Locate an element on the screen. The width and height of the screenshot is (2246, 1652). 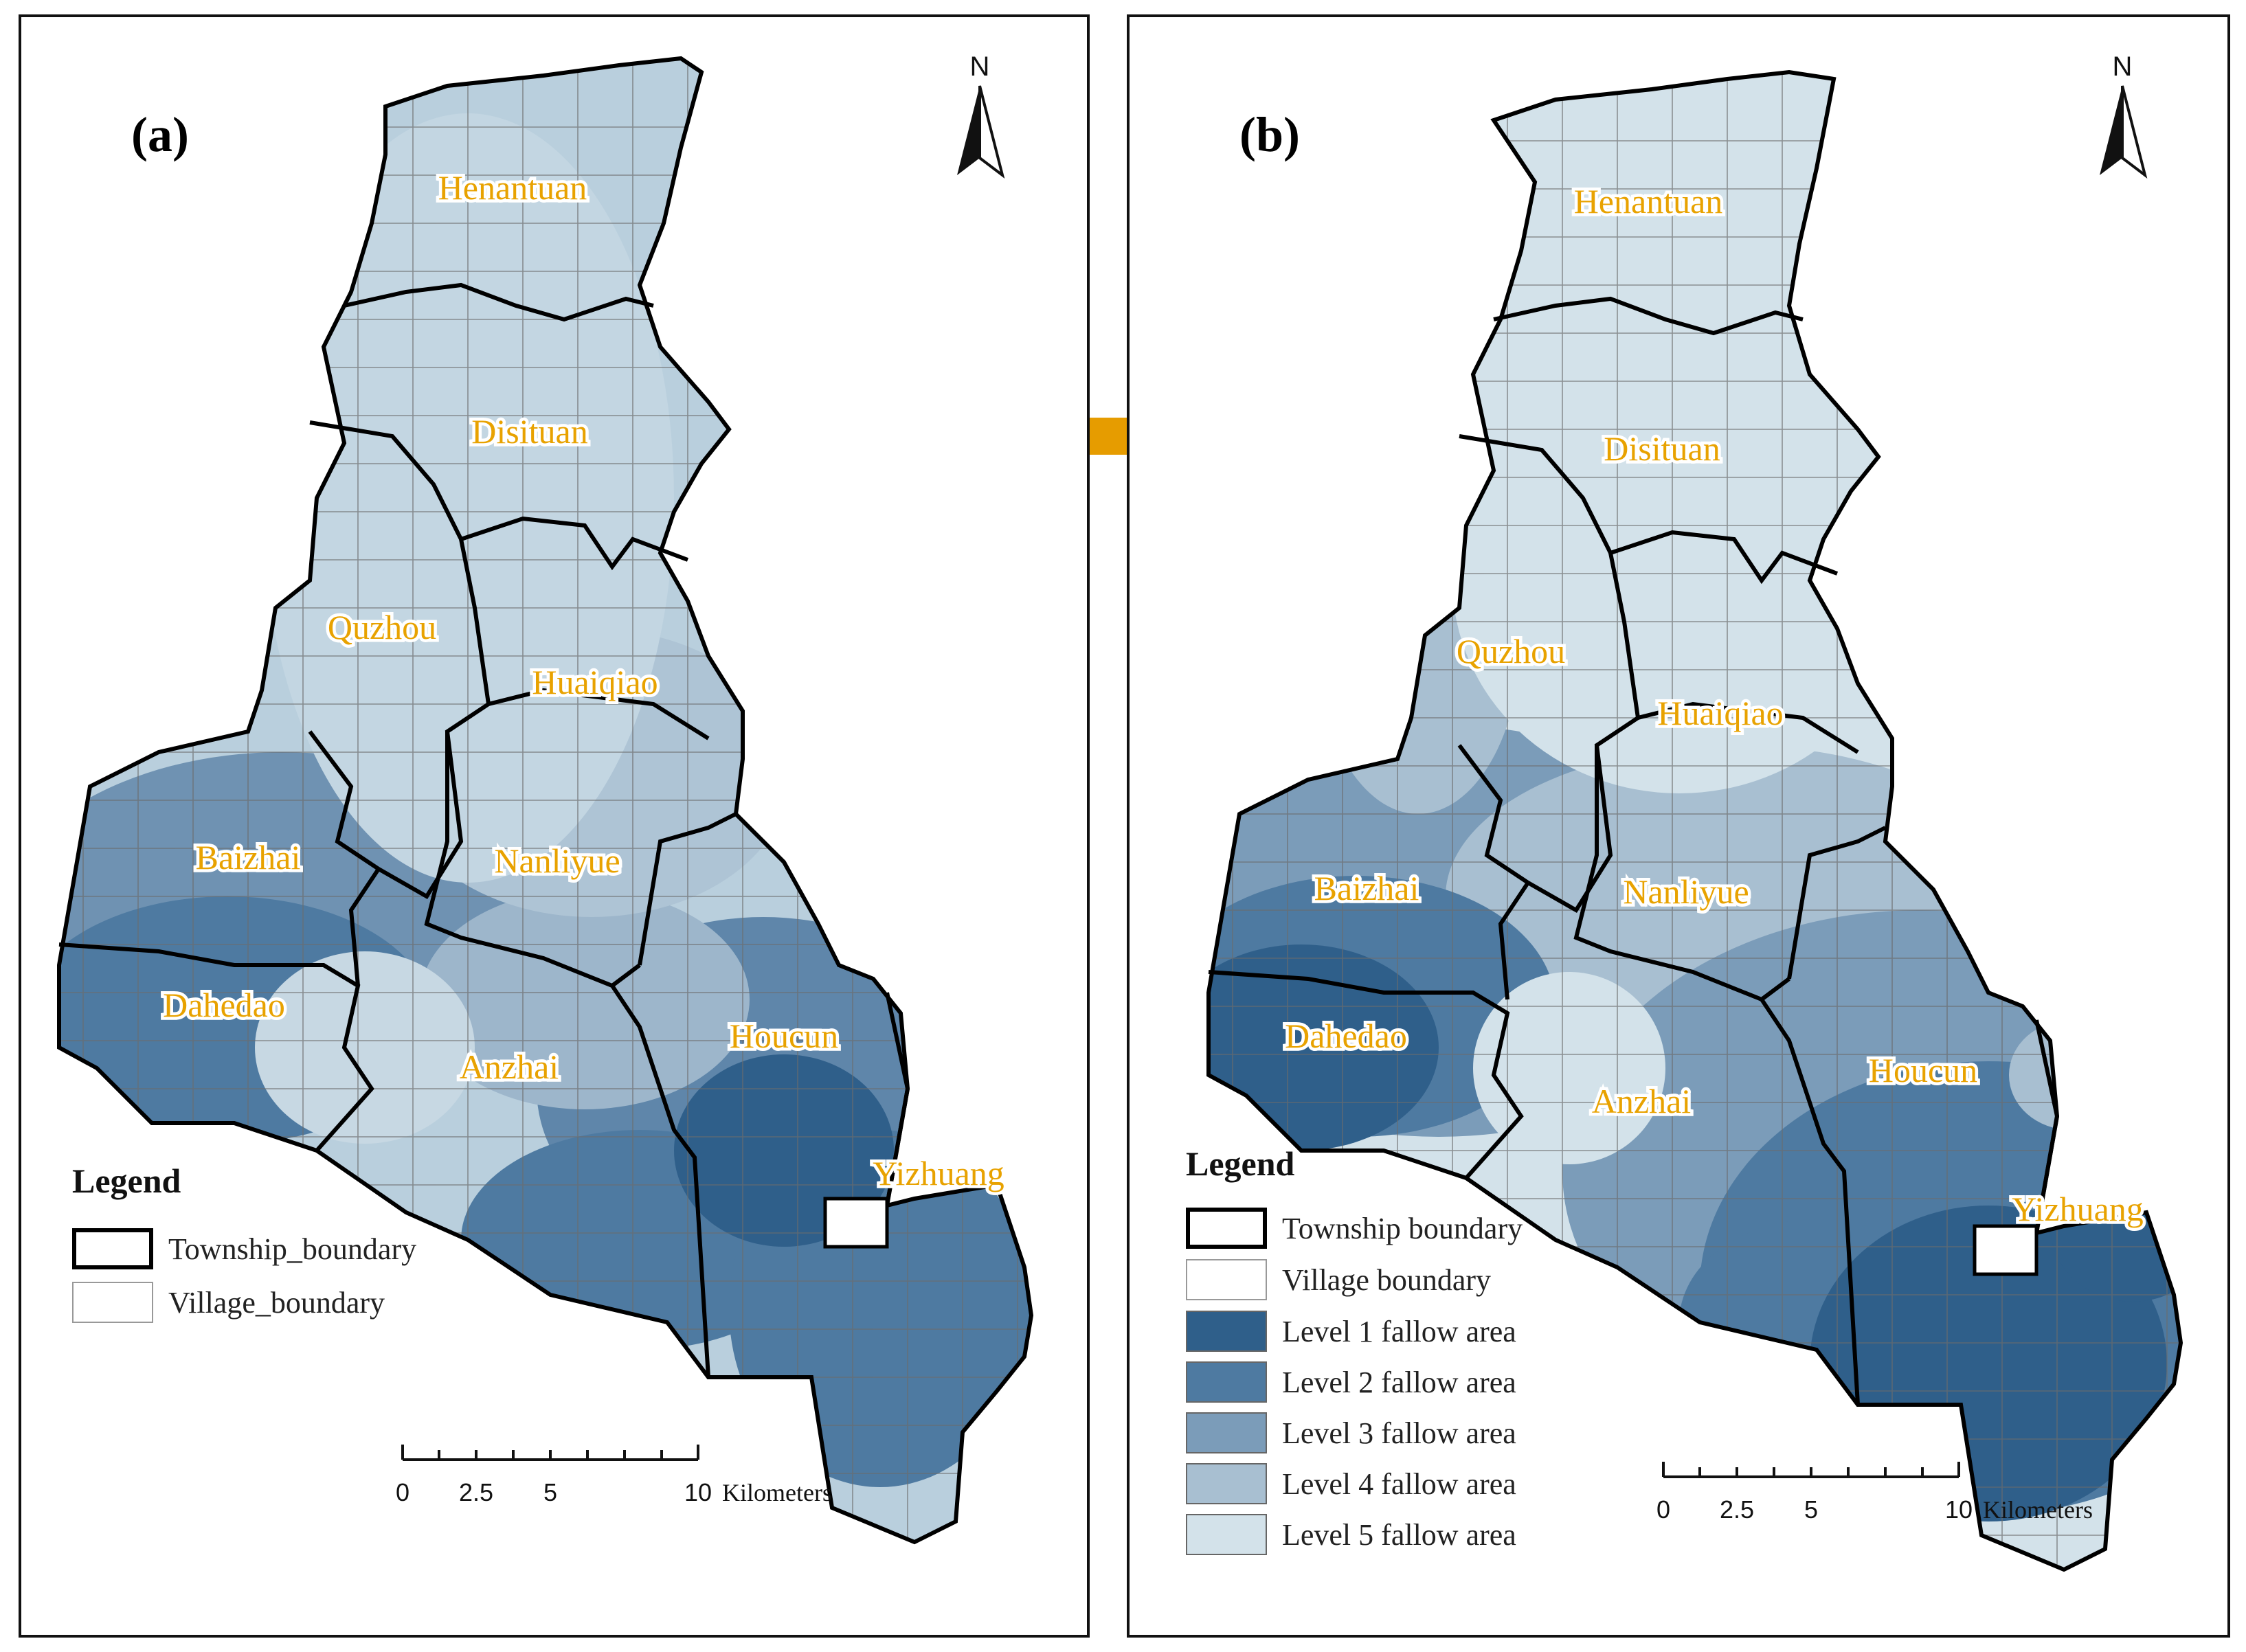
legend-title-a: Legend is located at coordinates (127, 1181).